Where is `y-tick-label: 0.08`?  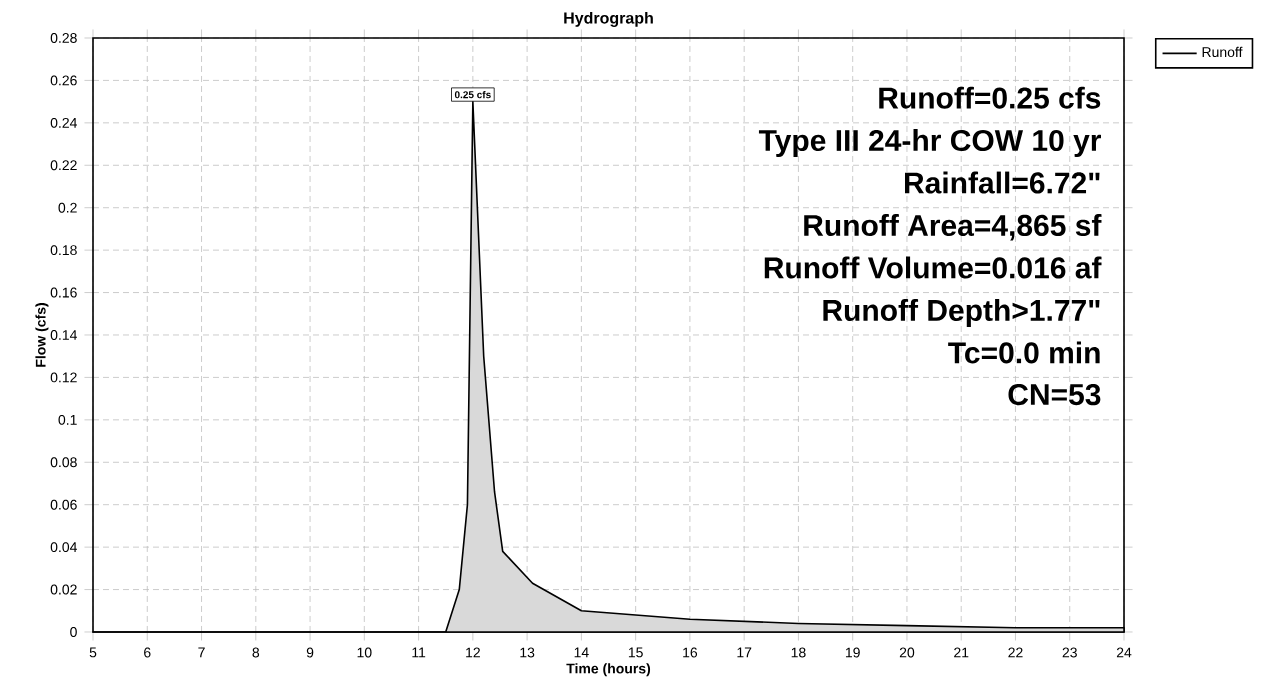
y-tick-label: 0.08 is located at coordinates (63, 462).